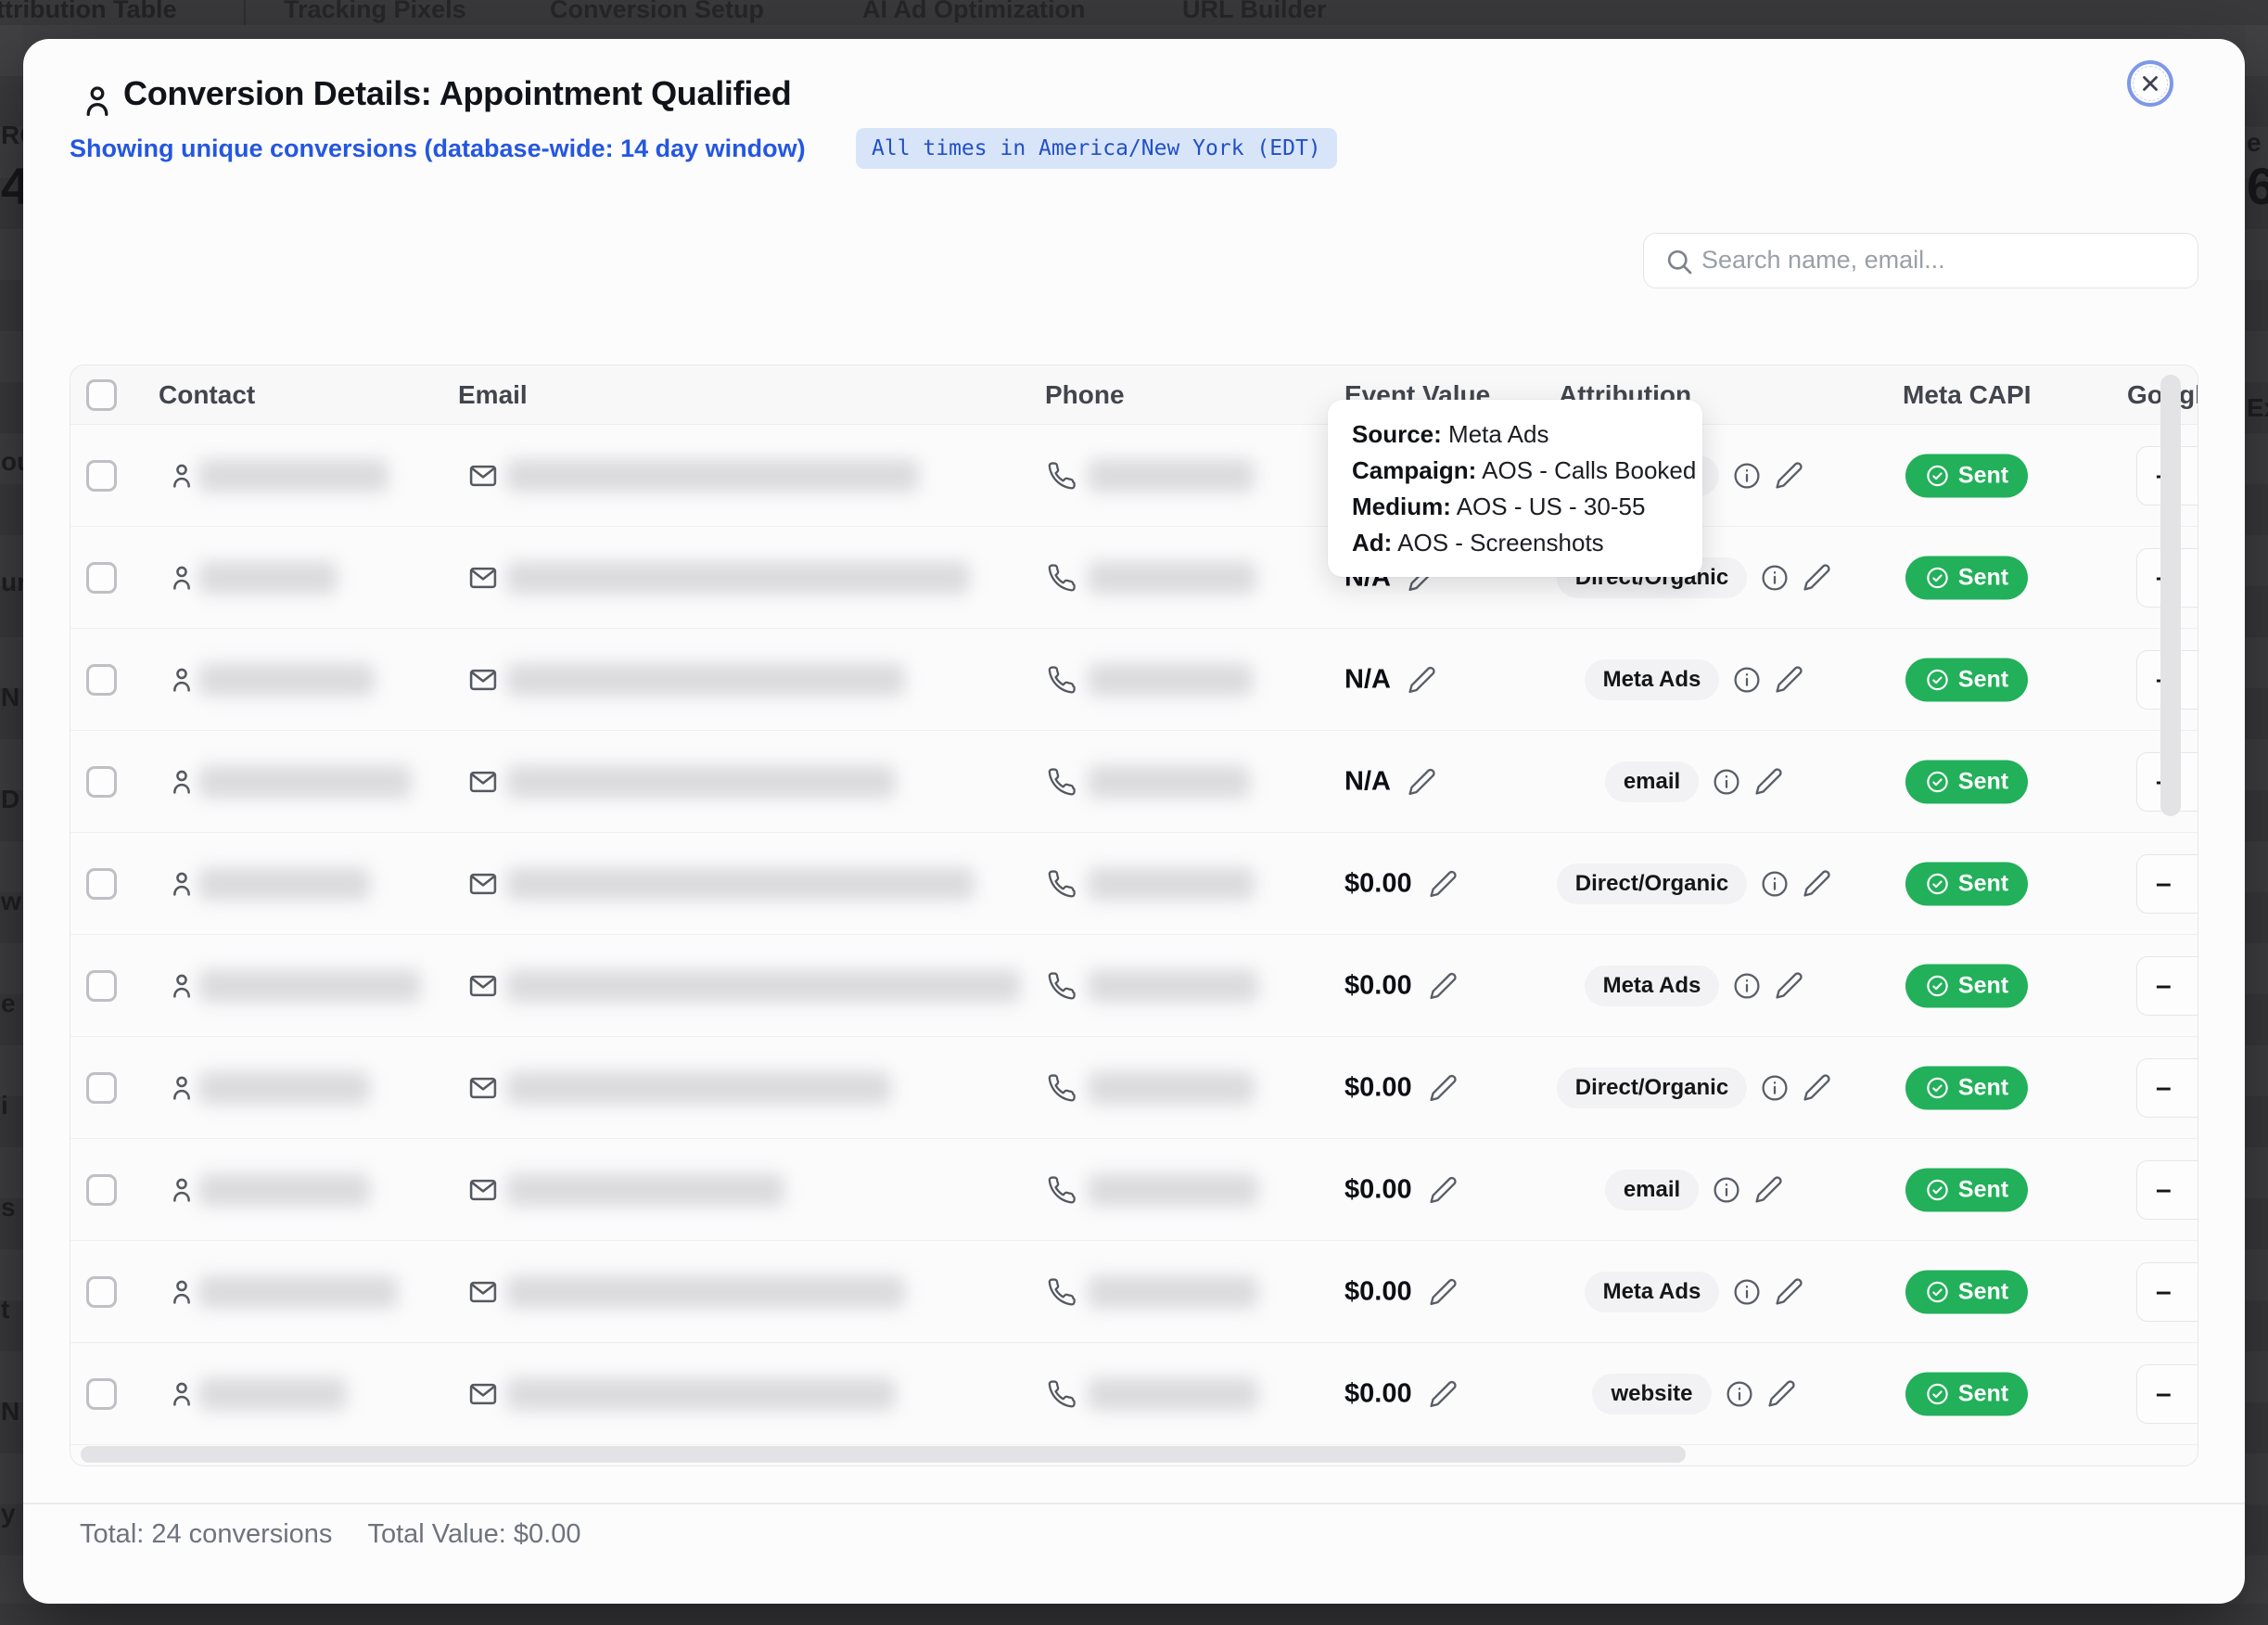 This screenshot has height=1625, width=2268. Describe the element at coordinates (1942, 260) in the screenshot. I see `search-input` at that location.